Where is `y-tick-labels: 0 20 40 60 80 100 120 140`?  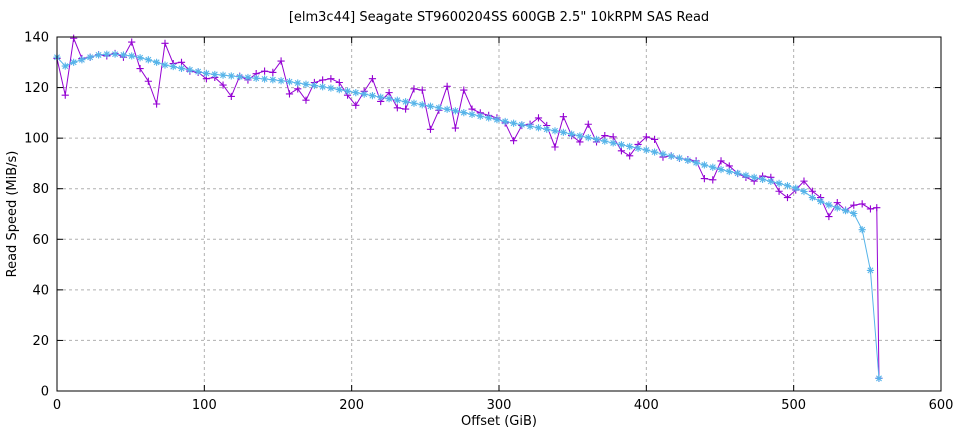 y-tick-labels: 0 20 40 60 80 100 120 140 is located at coordinates (36, 215).